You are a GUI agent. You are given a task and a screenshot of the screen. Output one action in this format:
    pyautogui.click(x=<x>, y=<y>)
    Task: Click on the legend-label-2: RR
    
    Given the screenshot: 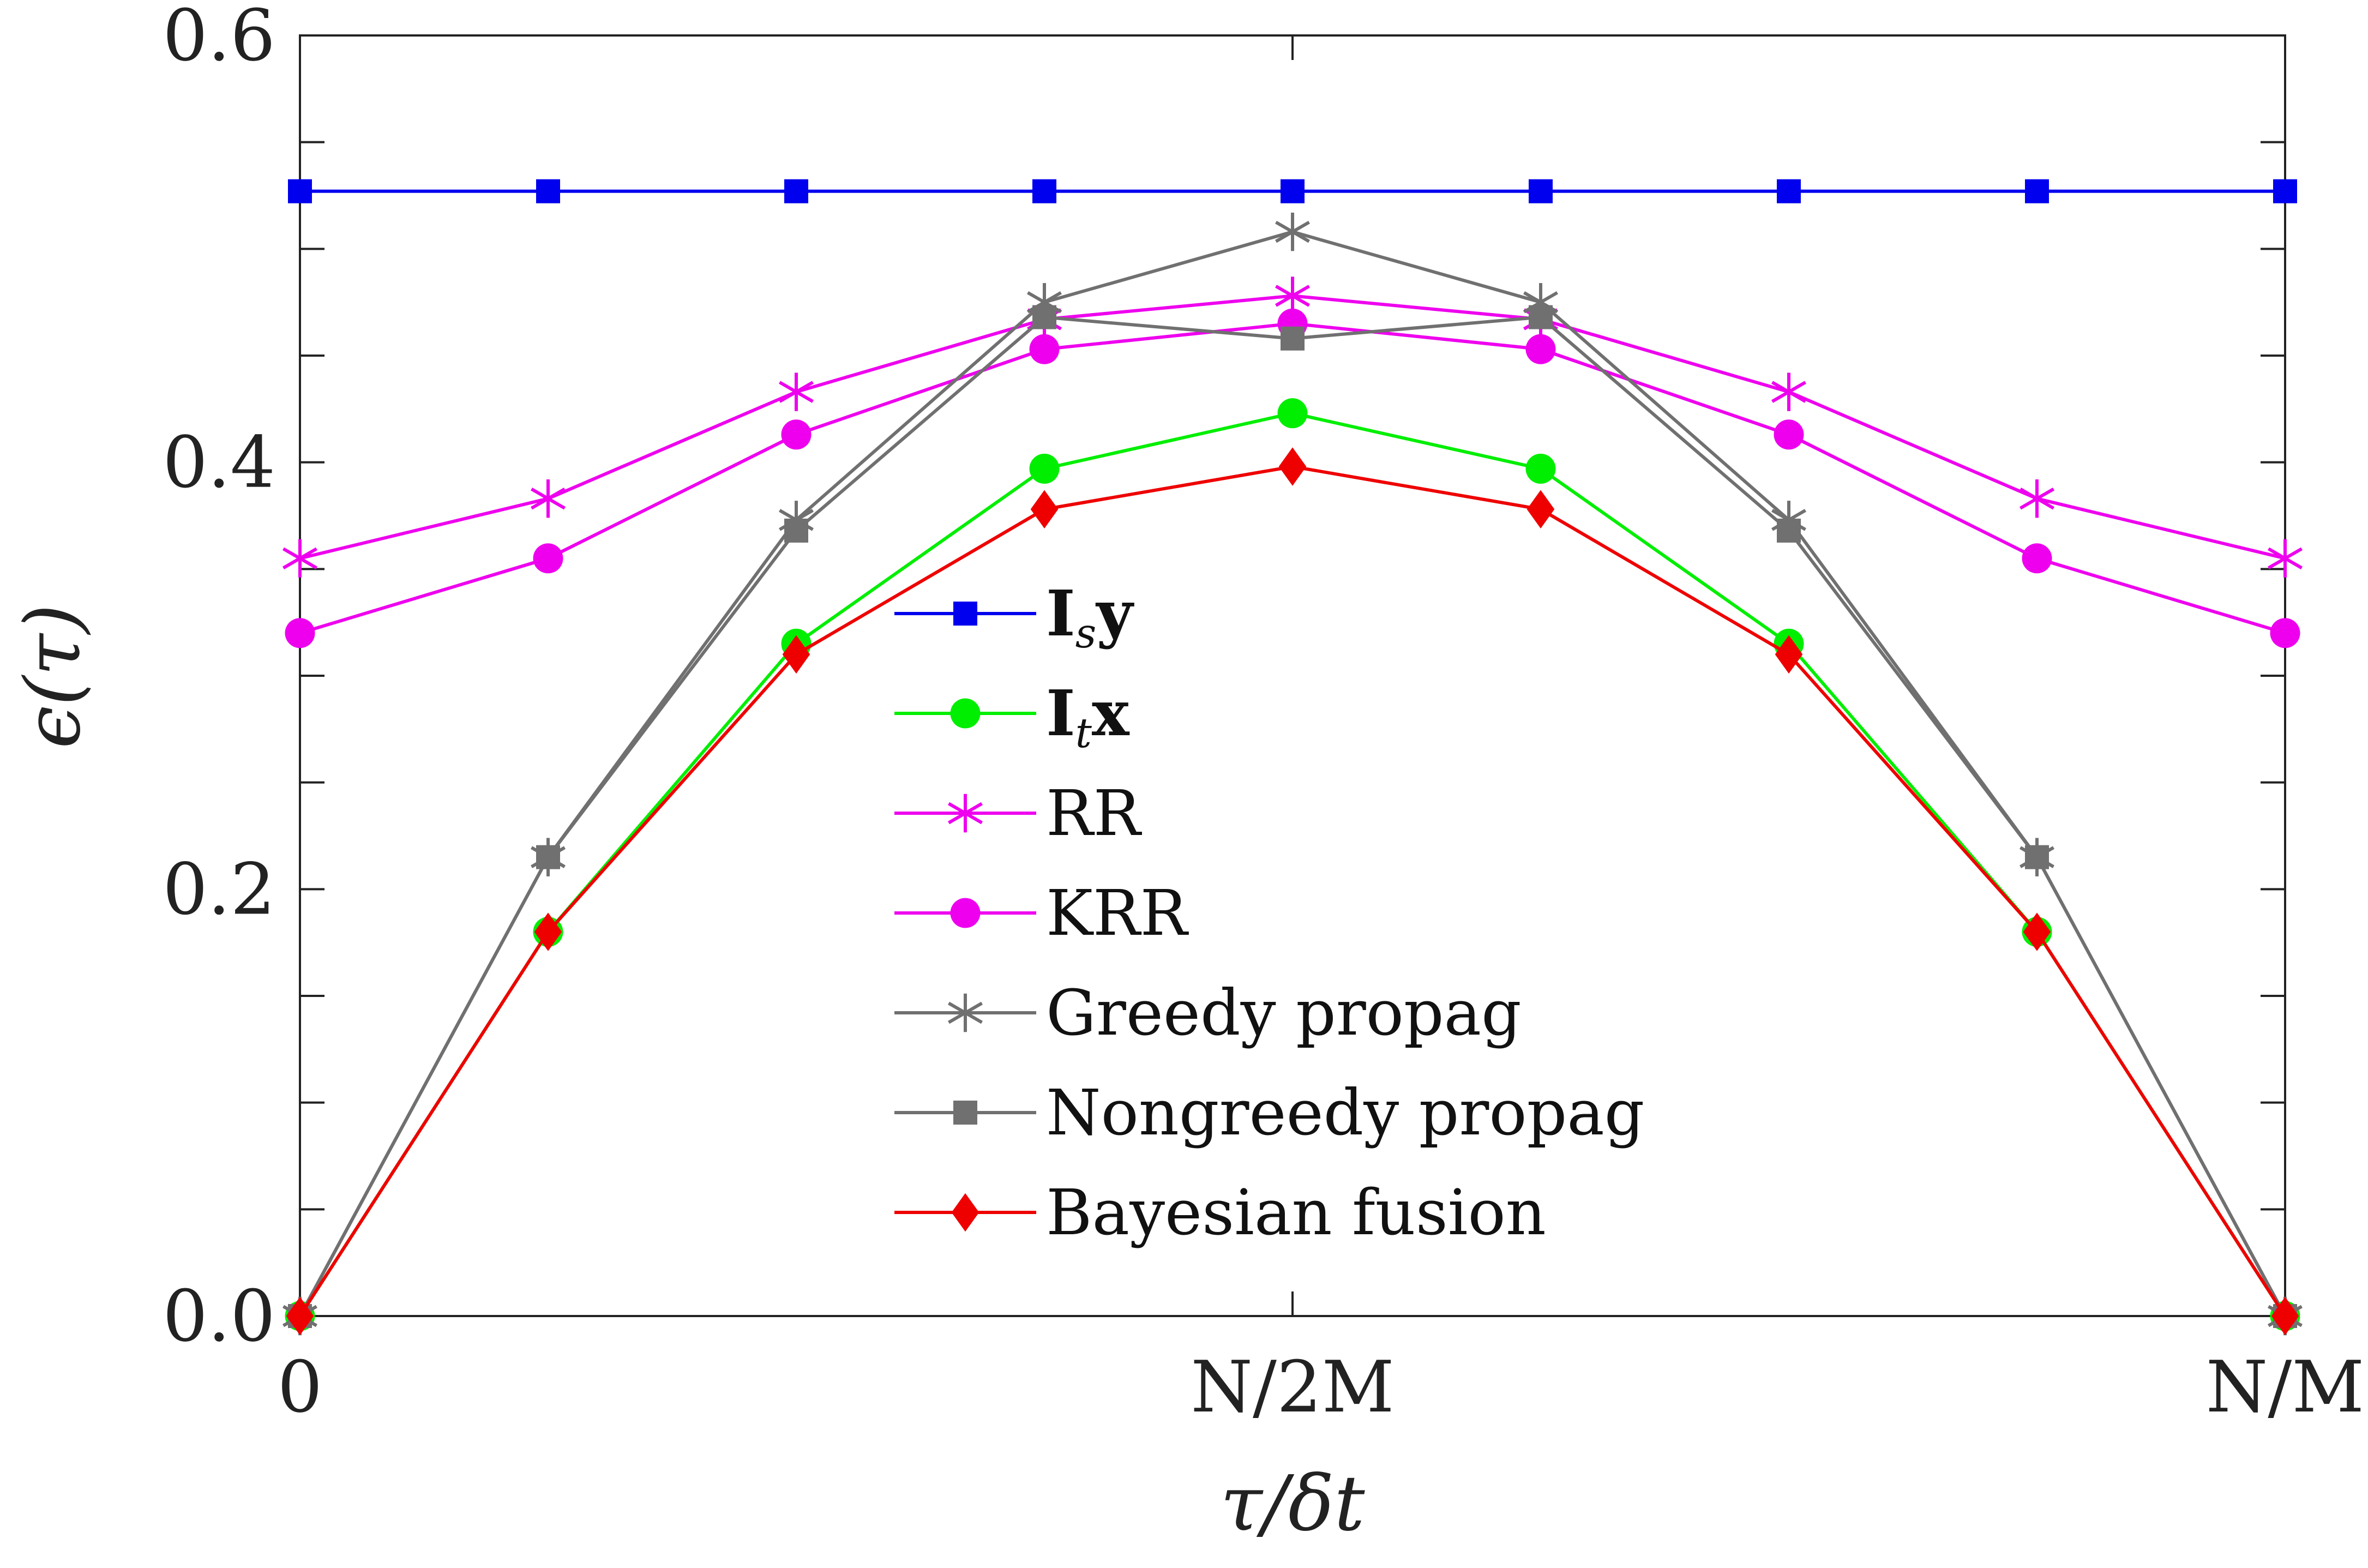 What is the action you would take?
    pyautogui.click(x=1094, y=814)
    